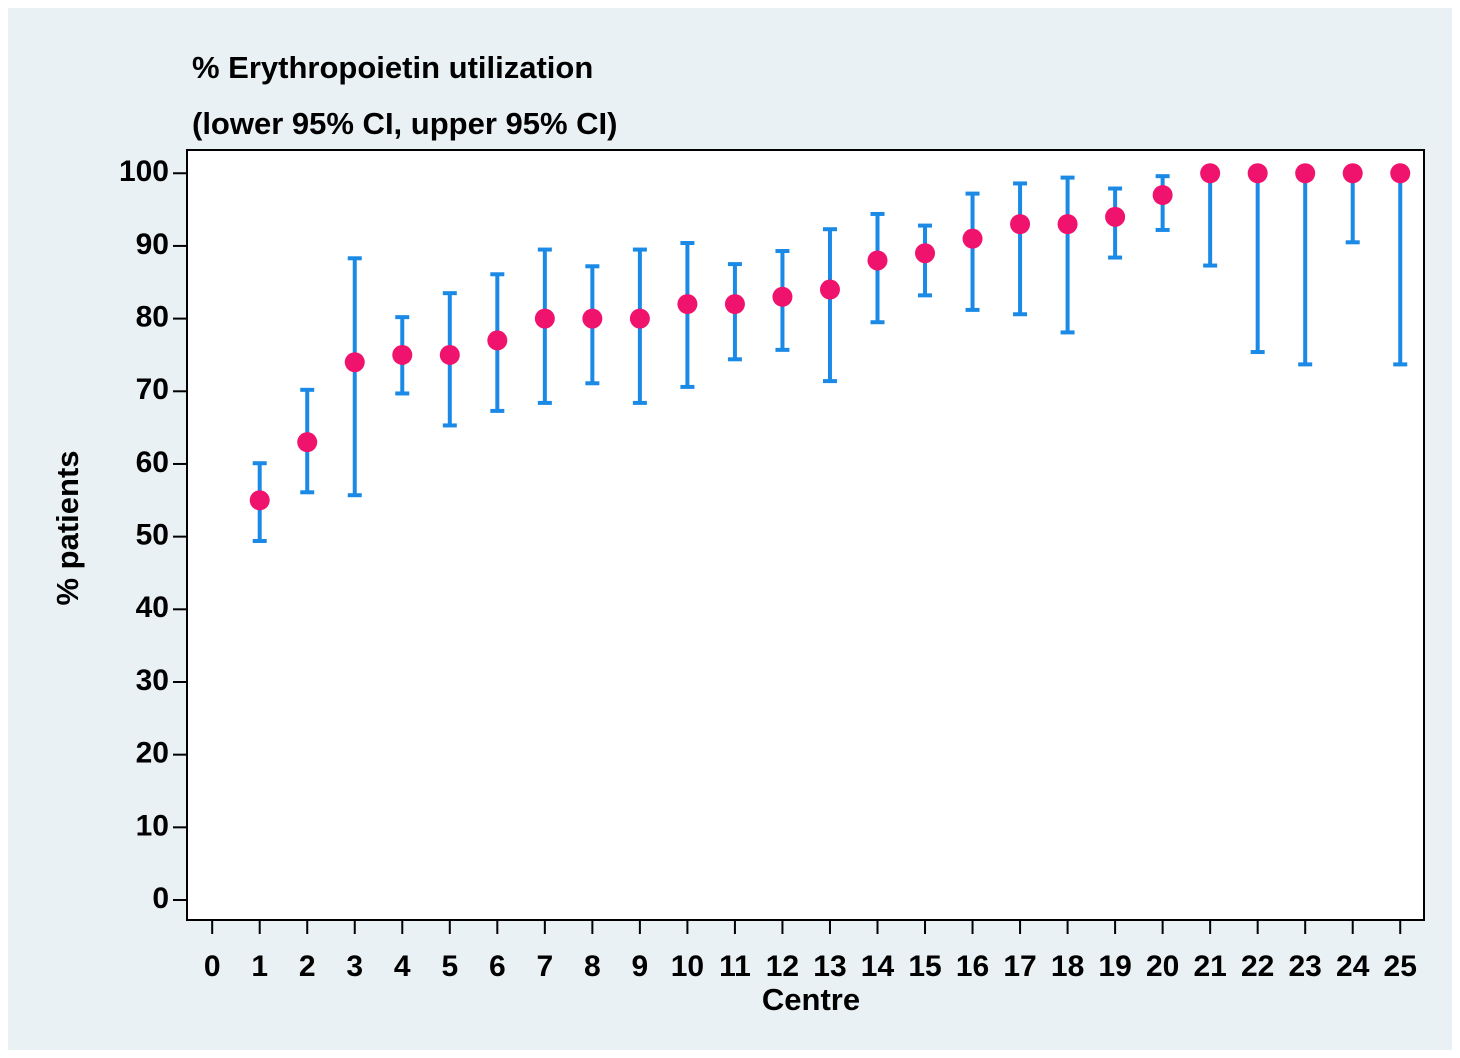 Image resolution: width=1460 pixels, height=1058 pixels. Describe the element at coordinates (878, 966) in the screenshot. I see `x-tick-label: 14` at that location.